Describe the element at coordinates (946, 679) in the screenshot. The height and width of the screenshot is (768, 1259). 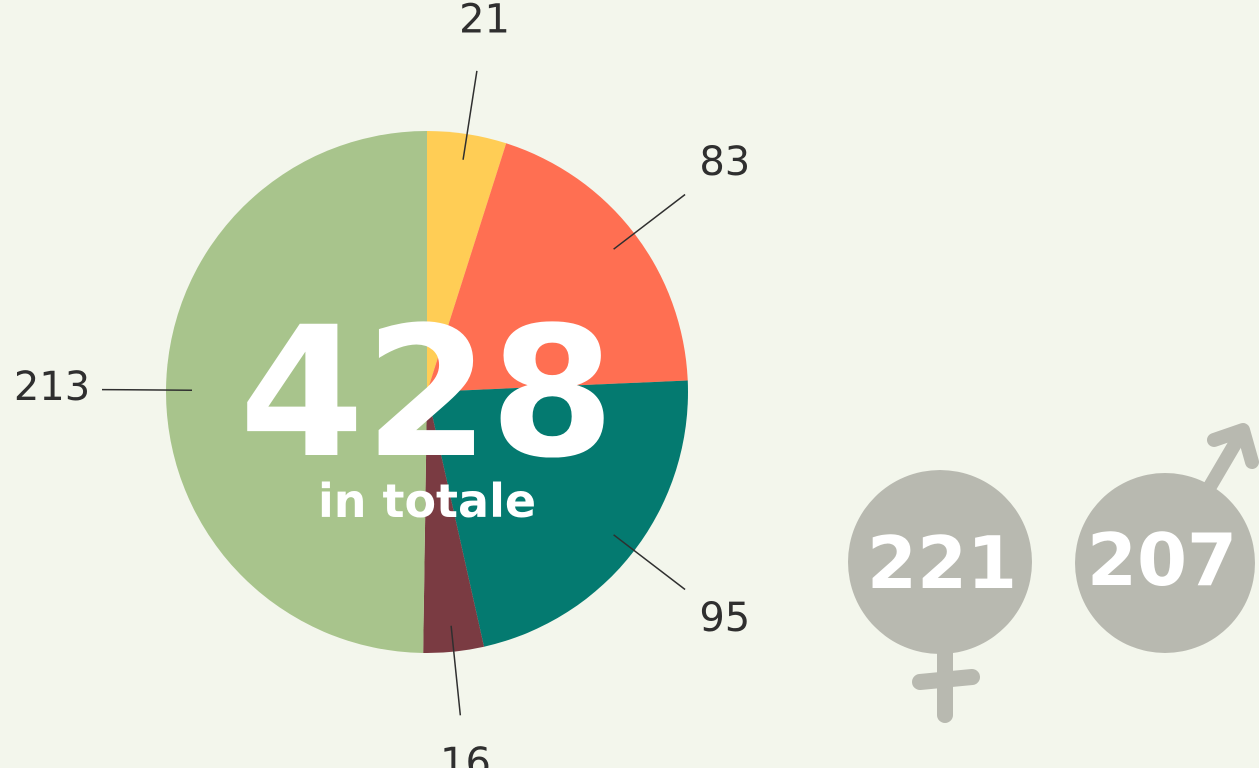
I see `female-icon-bar` at that location.